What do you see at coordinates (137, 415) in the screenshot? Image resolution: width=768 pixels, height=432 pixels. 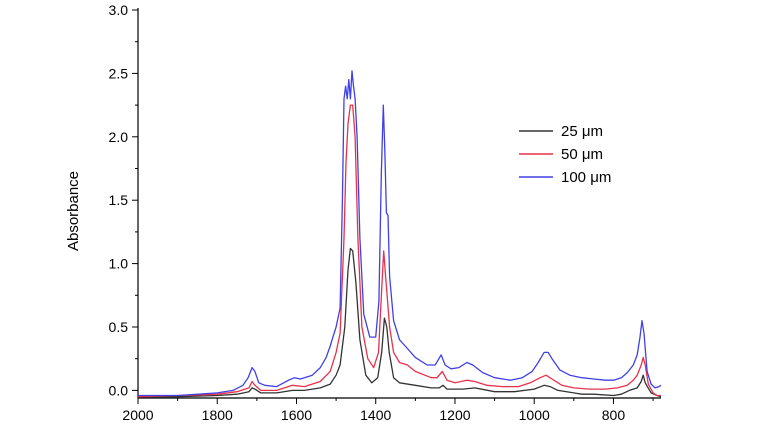 I see `x-tick-label: 2000` at bounding box center [137, 415].